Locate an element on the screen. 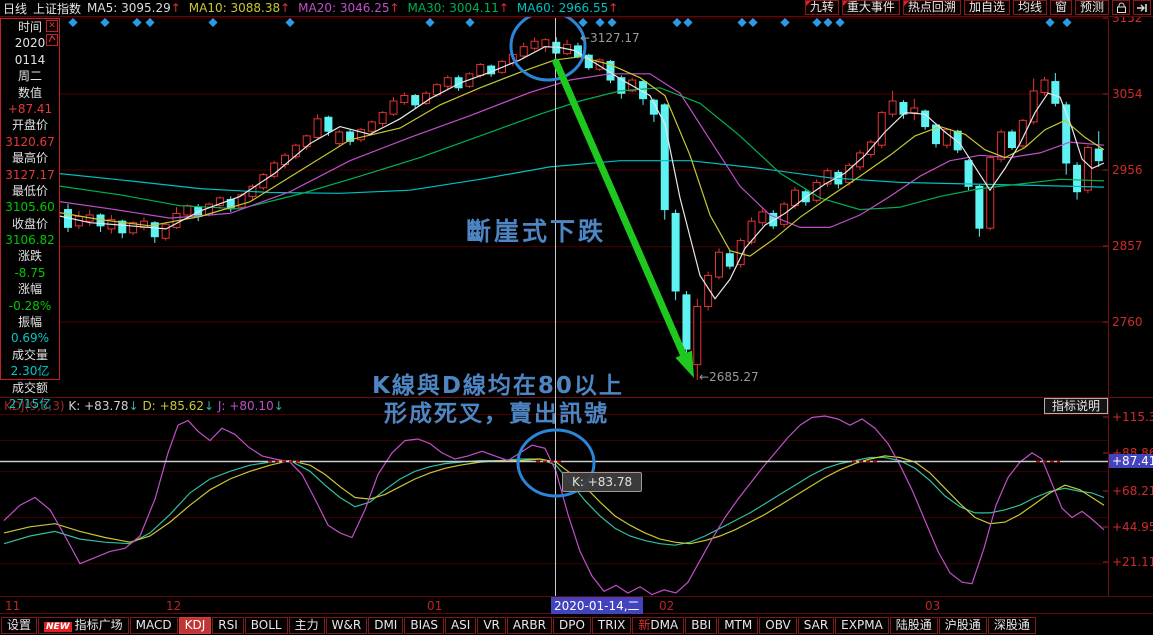  indicator-tab-沪股通: 沪股通 is located at coordinates (962, 625).